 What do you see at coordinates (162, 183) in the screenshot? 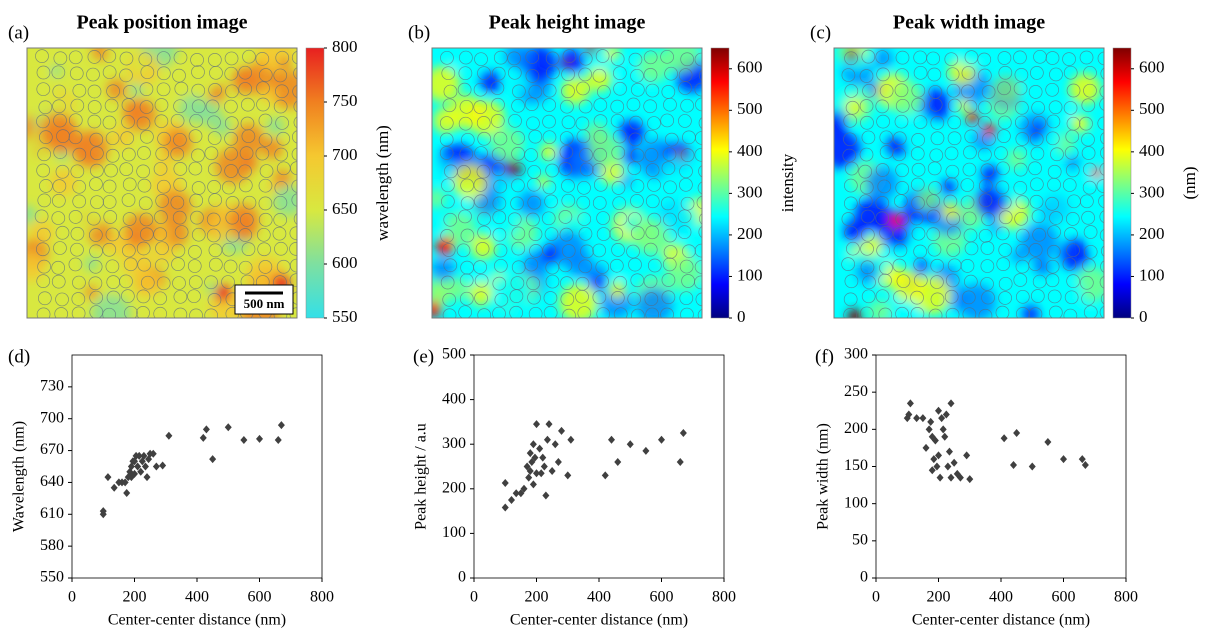
I see `heatmap` at bounding box center [162, 183].